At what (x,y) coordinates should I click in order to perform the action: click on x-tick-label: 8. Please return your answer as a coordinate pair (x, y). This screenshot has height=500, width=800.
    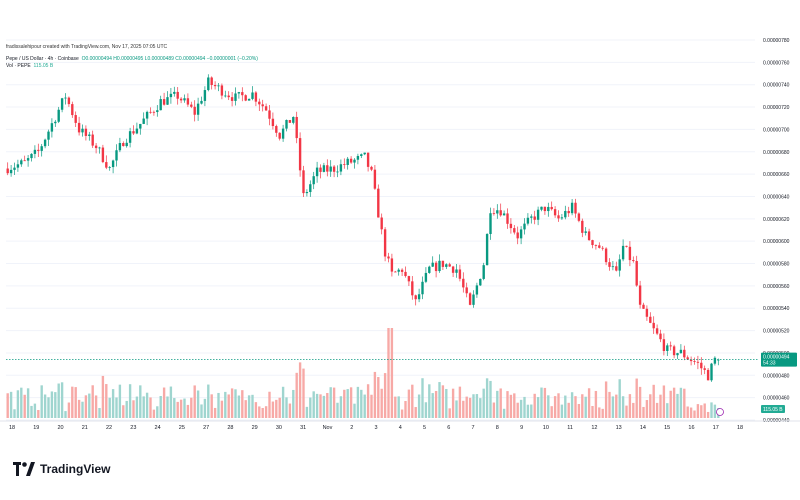
    Looking at the image, I should click on (497, 428).